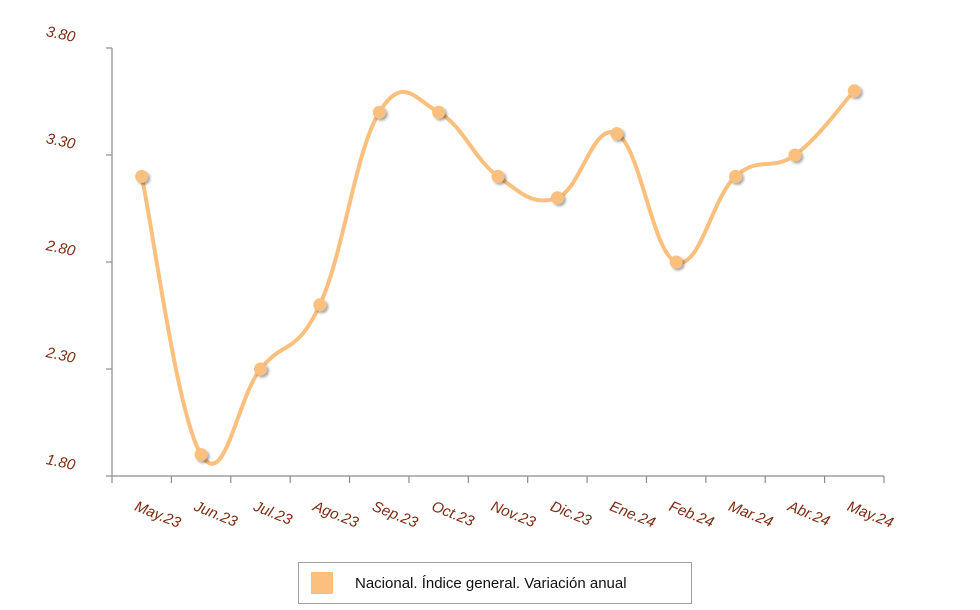 This screenshot has width=980, height=610. What do you see at coordinates (632, 515) in the screenshot?
I see `x-tick-label: Ene.24` at bounding box center [632, 515].